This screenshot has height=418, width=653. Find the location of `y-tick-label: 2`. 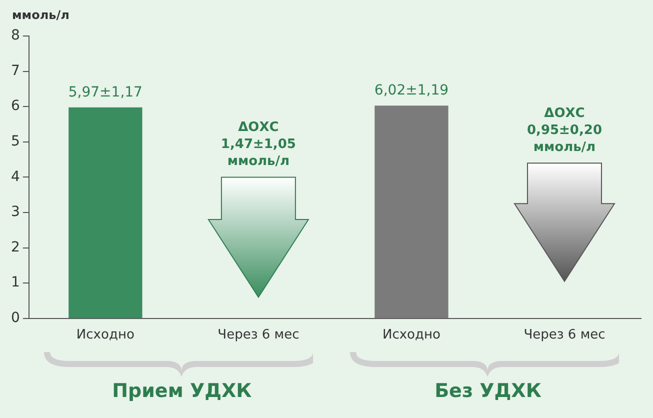

y-tick-label: 2 is located at coordinates (15, 247).